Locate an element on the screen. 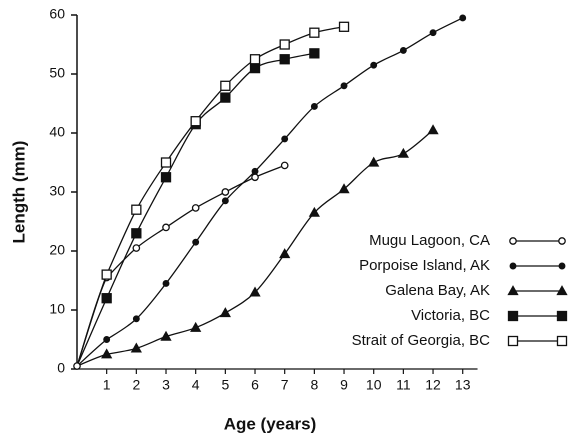 This screenshot has height=439, width=570. y-tick-label: 20 is located at coordinates (57, 250).